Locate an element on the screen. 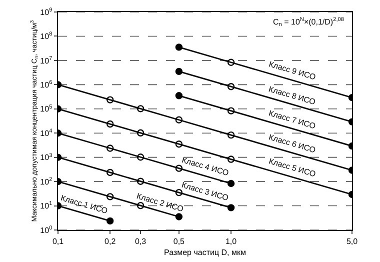  text: Класс 8 ИСО is located at coordinates (292, 95).